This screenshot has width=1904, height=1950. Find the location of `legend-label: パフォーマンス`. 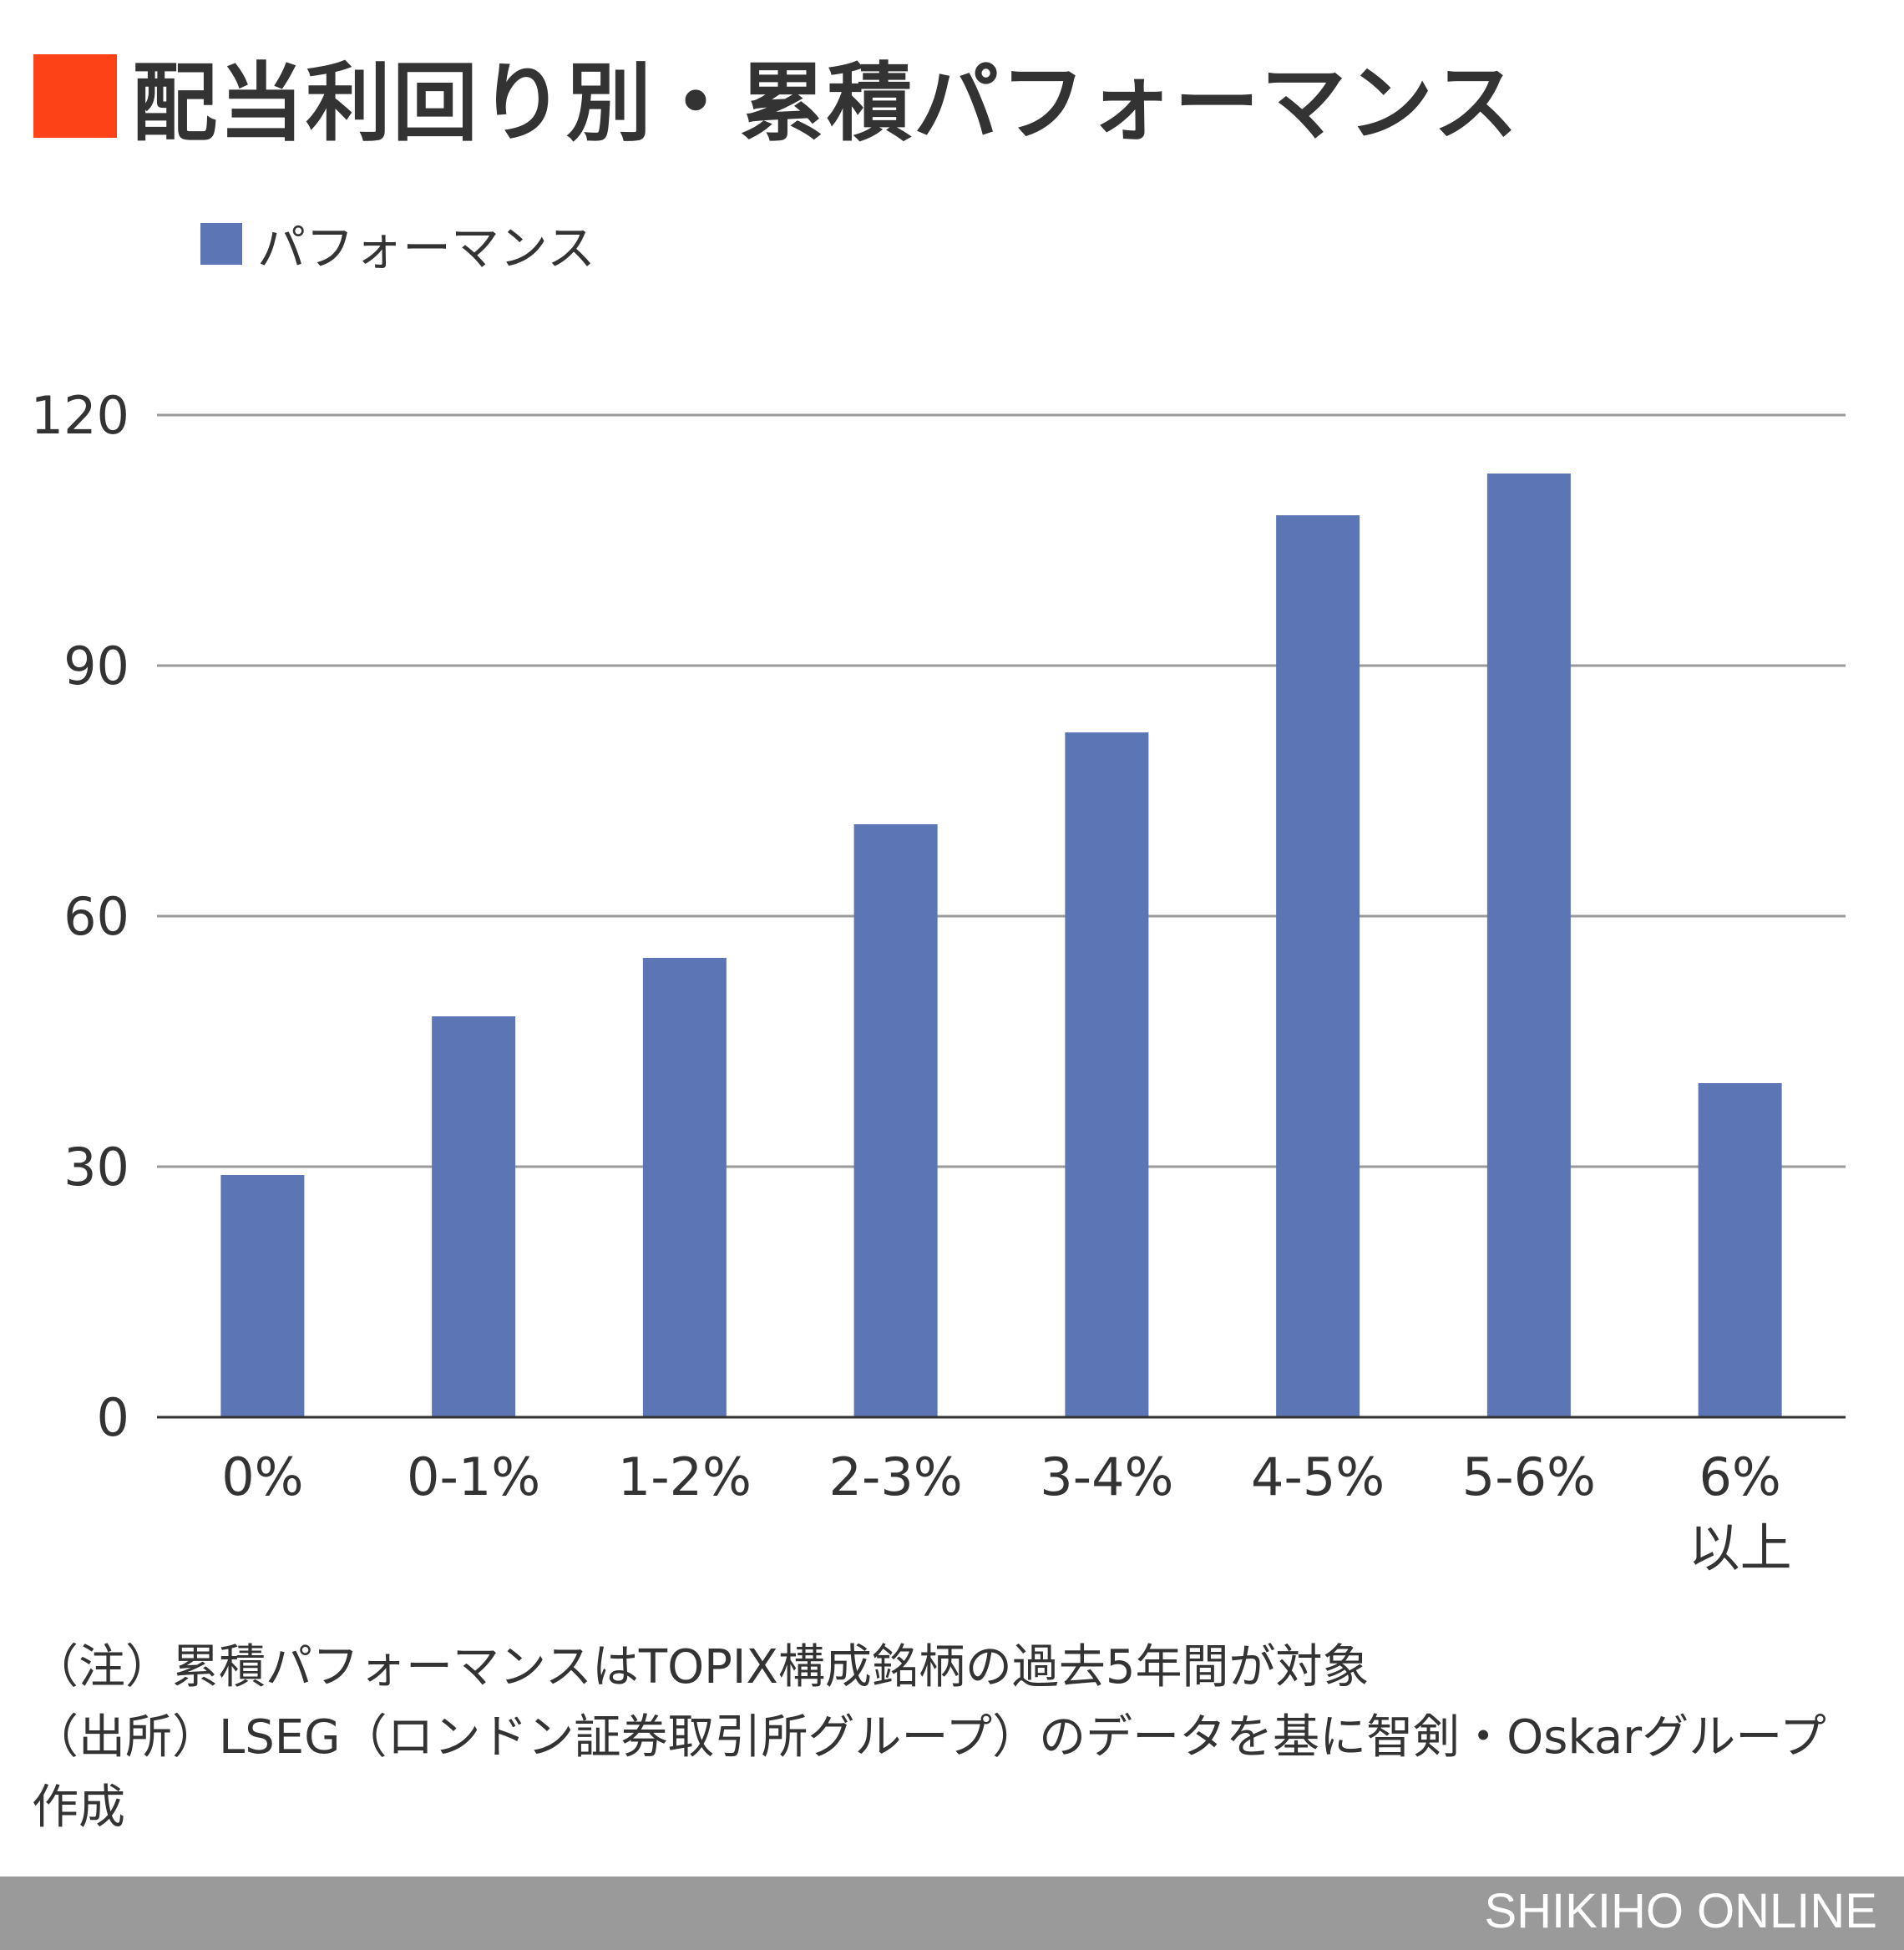

legend-label: パフォーマンス is located at coordinates (426, 248).